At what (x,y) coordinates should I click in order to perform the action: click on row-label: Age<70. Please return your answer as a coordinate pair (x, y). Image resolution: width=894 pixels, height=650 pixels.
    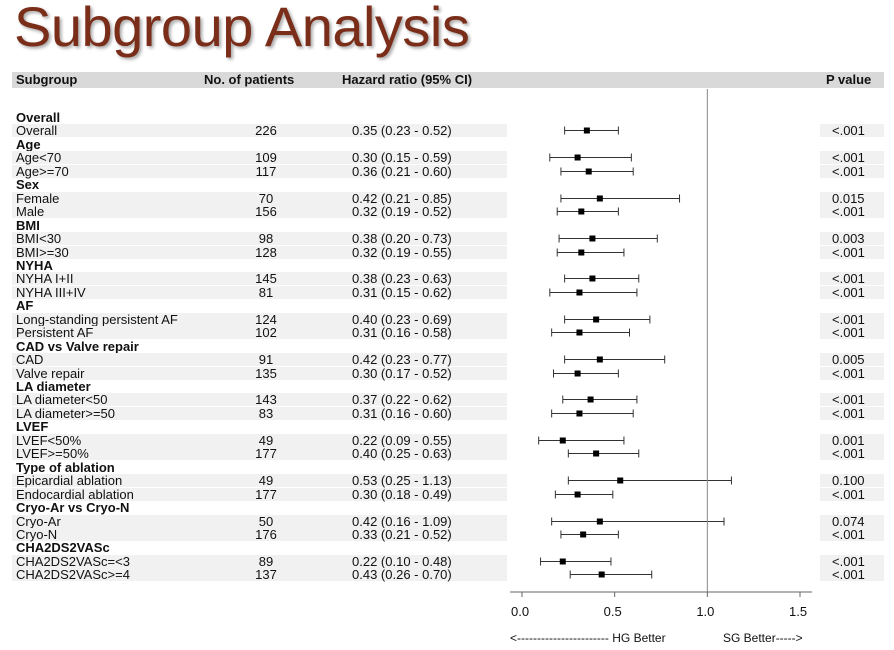
    Looking at the image, I should click on (39, 157).